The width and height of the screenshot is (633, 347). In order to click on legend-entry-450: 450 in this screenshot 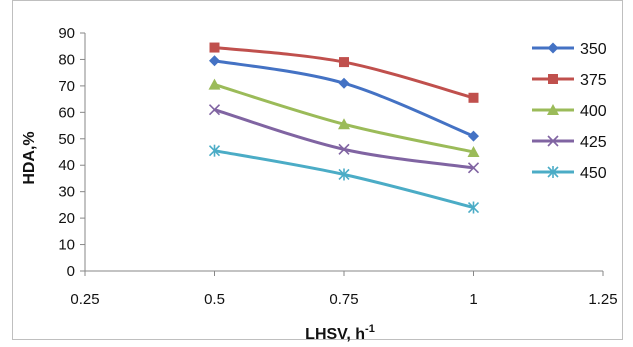, I will do `click(569, 173)`.